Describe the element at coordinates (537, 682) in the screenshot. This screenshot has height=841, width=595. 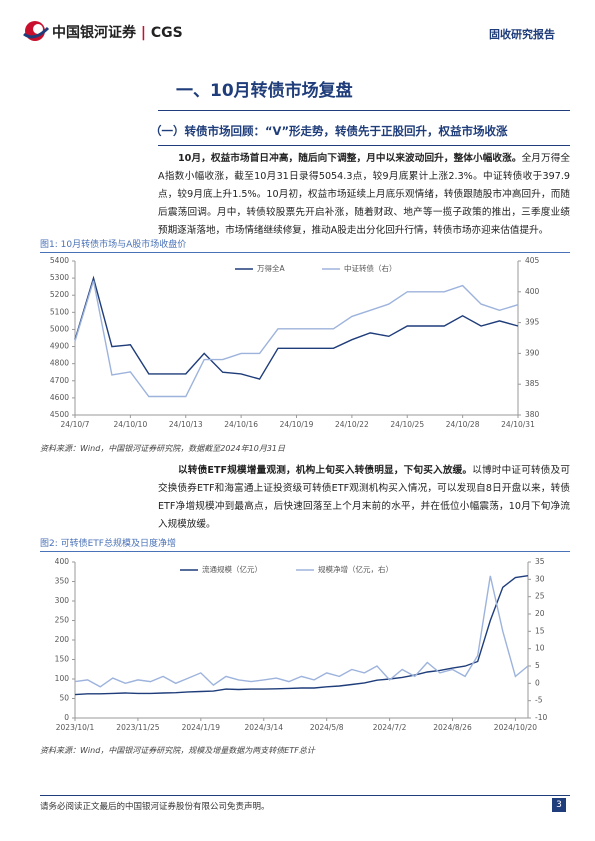
I see `y2-tick-label: 0` at that location.